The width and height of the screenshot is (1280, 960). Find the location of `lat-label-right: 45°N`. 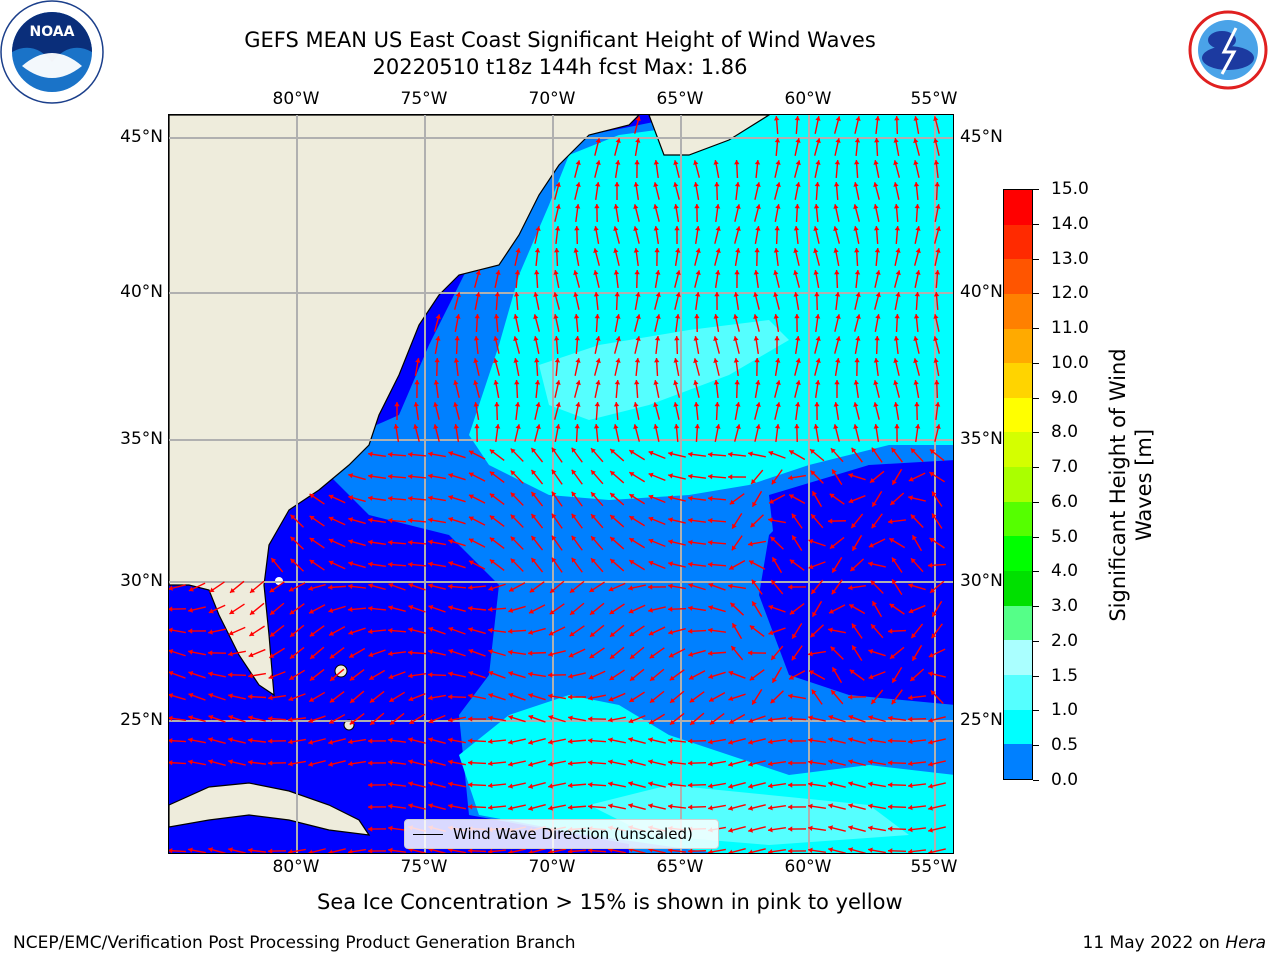

lat-label-right: 45°N is located at coordinates (981, 137).